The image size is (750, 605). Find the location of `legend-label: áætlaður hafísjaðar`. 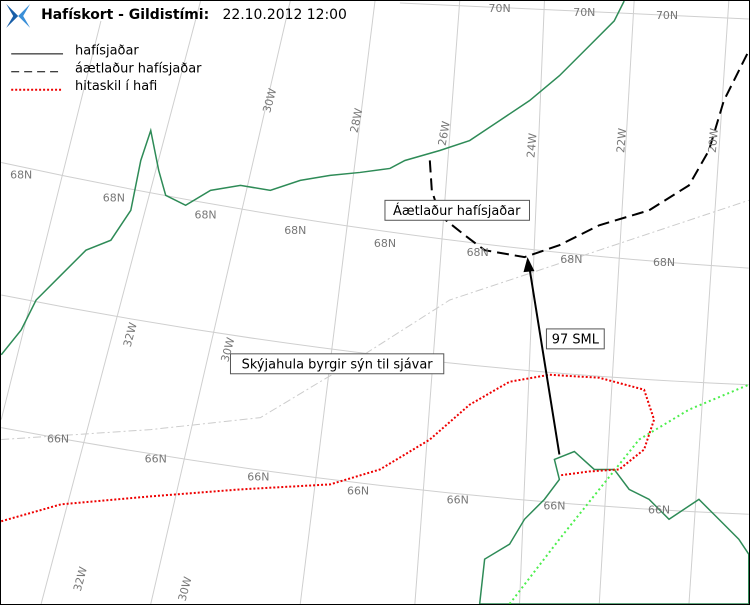

legend-label: áætlaður hafísjaðar is located at coordinates (138, 68).